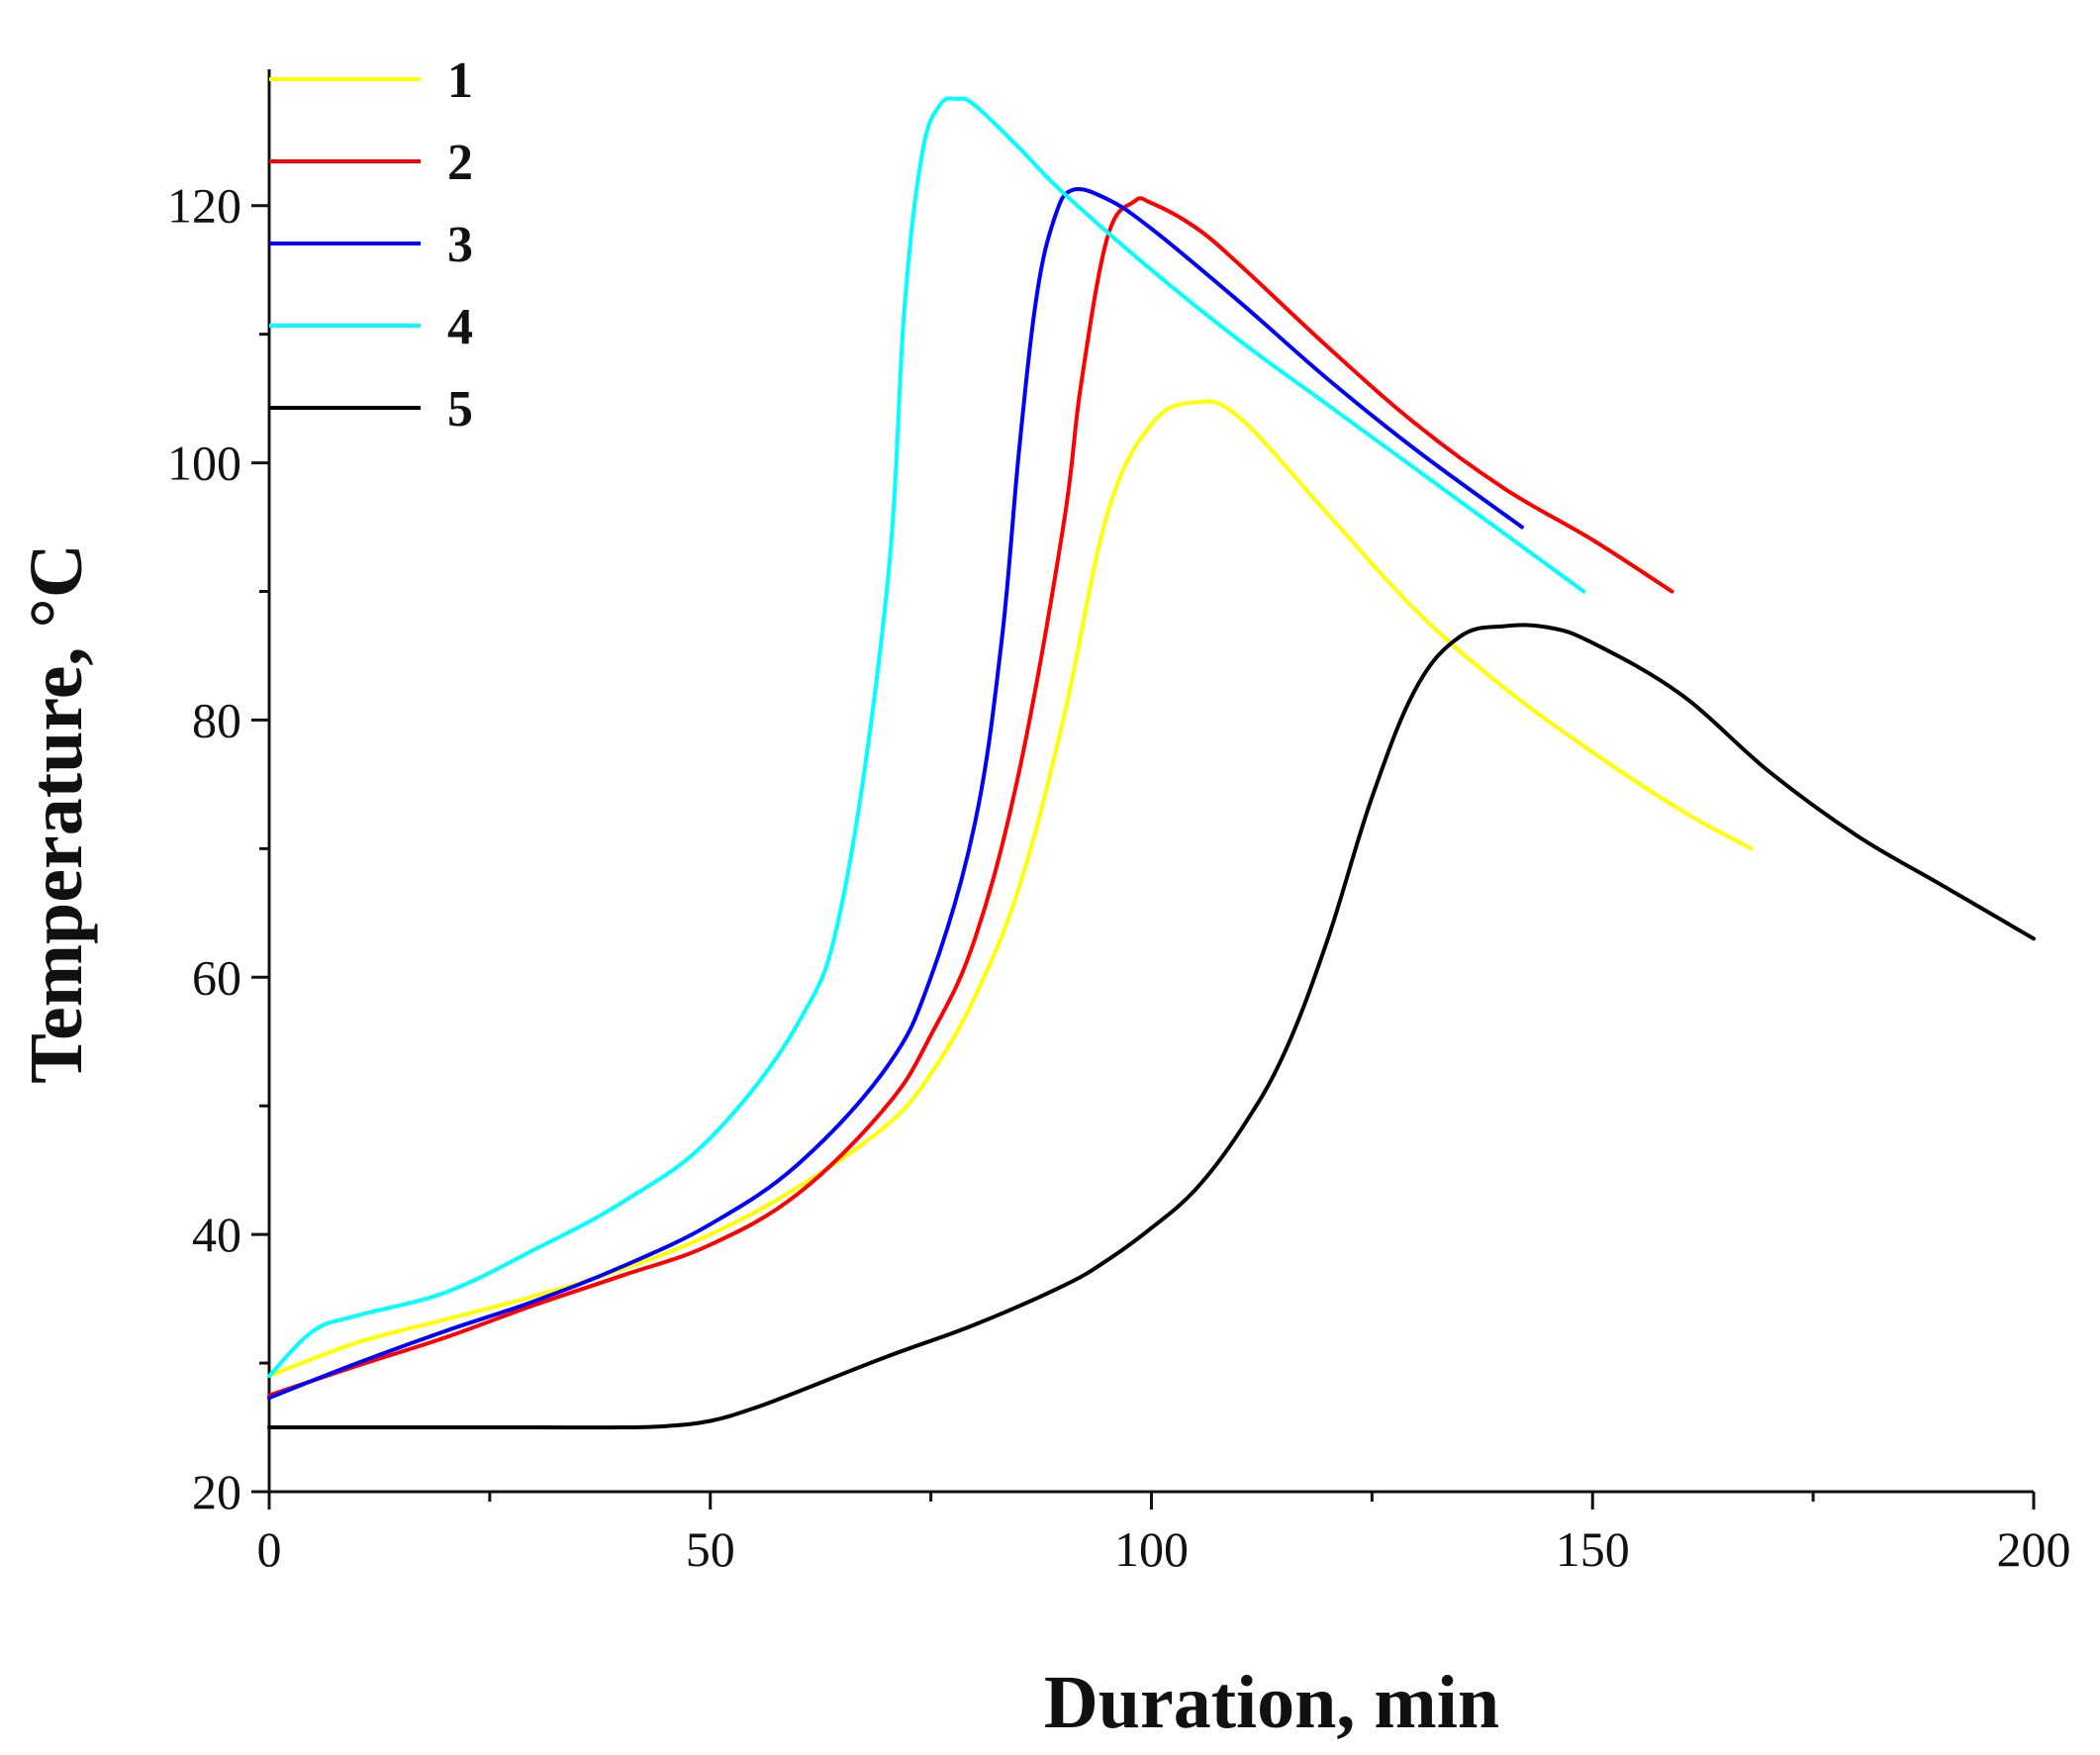 The height and width of the screenshot is (1755, 2100). I want to click on legend-label-1: 1, so click(460, 80).